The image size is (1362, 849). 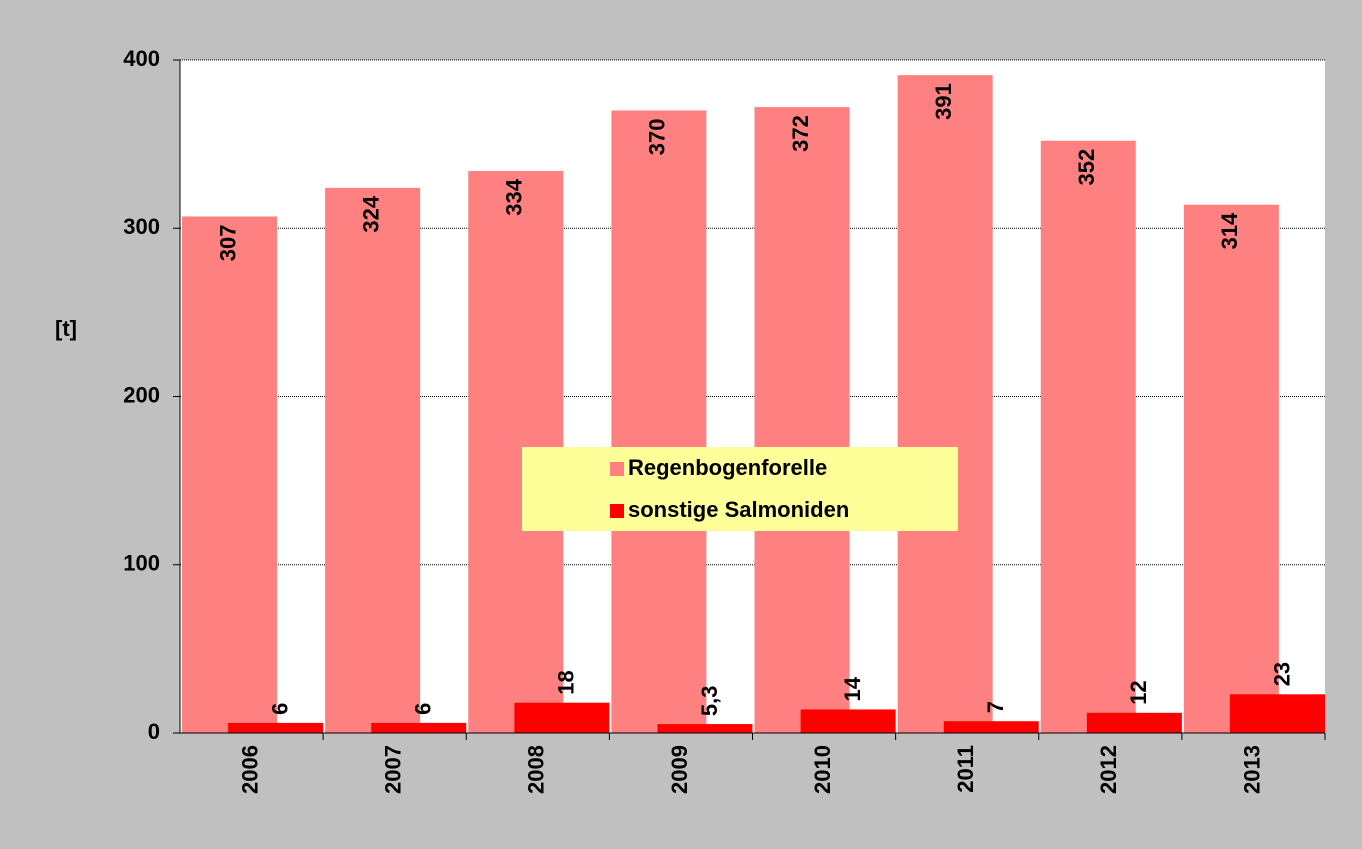 What do you see at coordinates (141, 226) in the screenshot?
I see `y-tick-label: 300` at bounding box center [141, 226].